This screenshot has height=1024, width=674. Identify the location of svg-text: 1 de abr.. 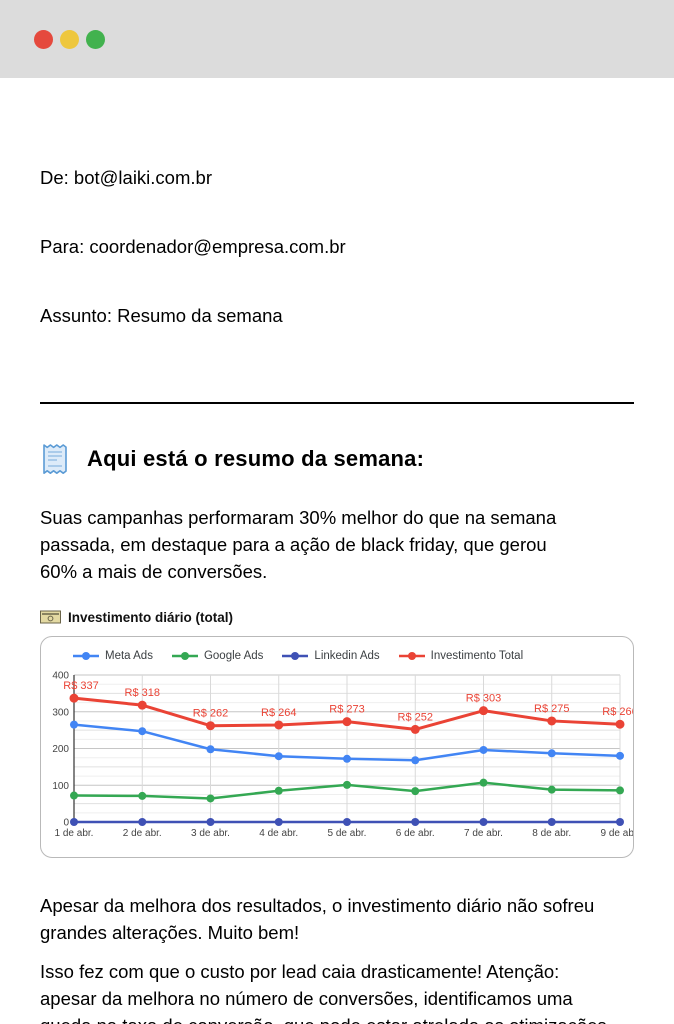
(74, 833).